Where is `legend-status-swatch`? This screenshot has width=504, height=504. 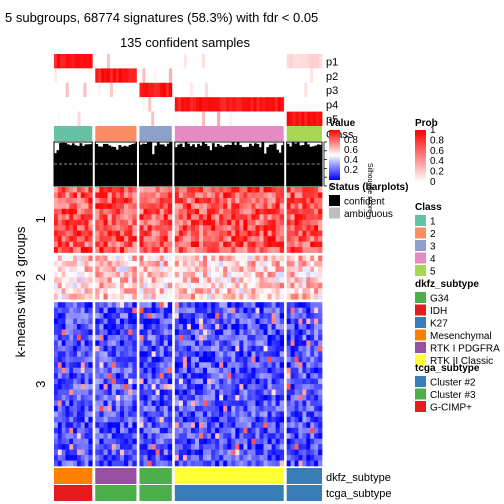
legend-status-swatch is located at coordinates (334, 213).